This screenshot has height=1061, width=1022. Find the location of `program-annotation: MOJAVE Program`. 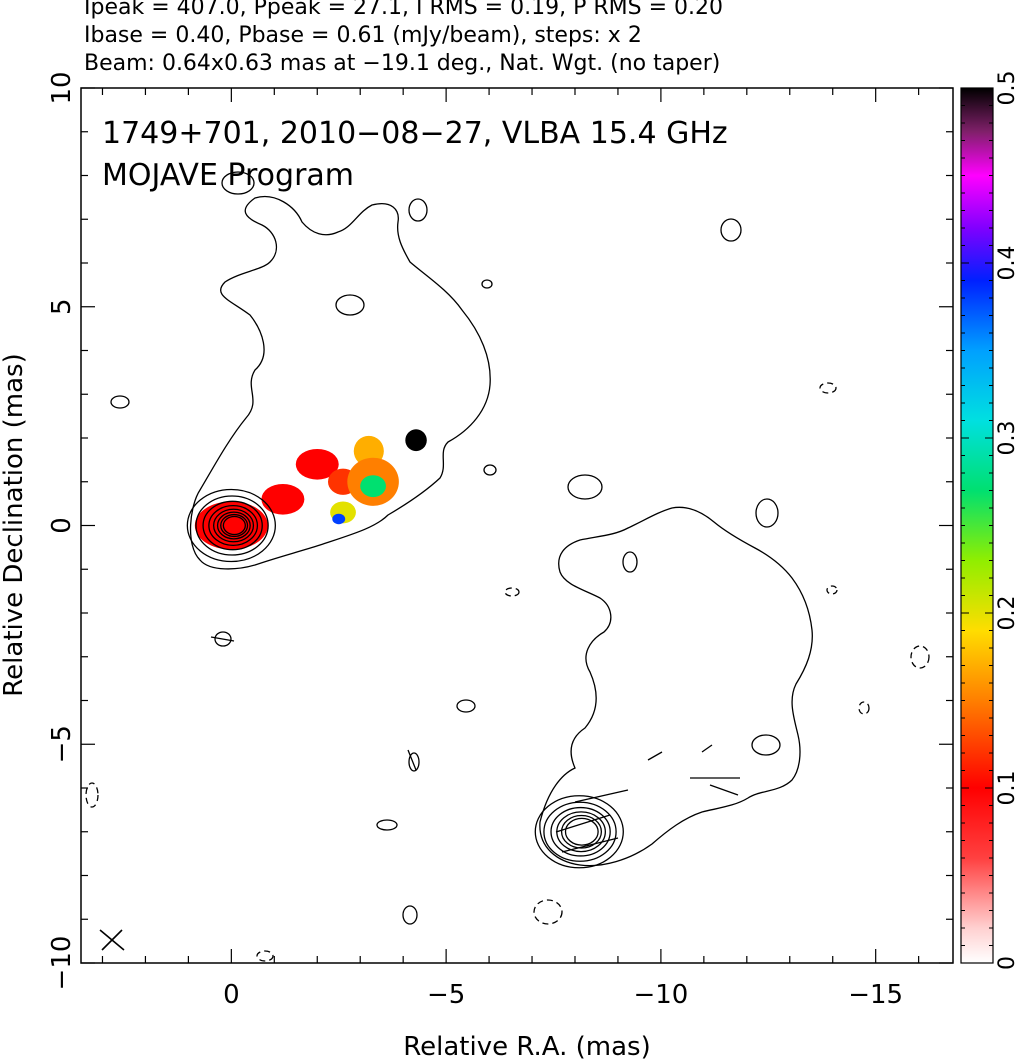

program-annotation: MOJAVE Program is located at coordinates (228, 175).